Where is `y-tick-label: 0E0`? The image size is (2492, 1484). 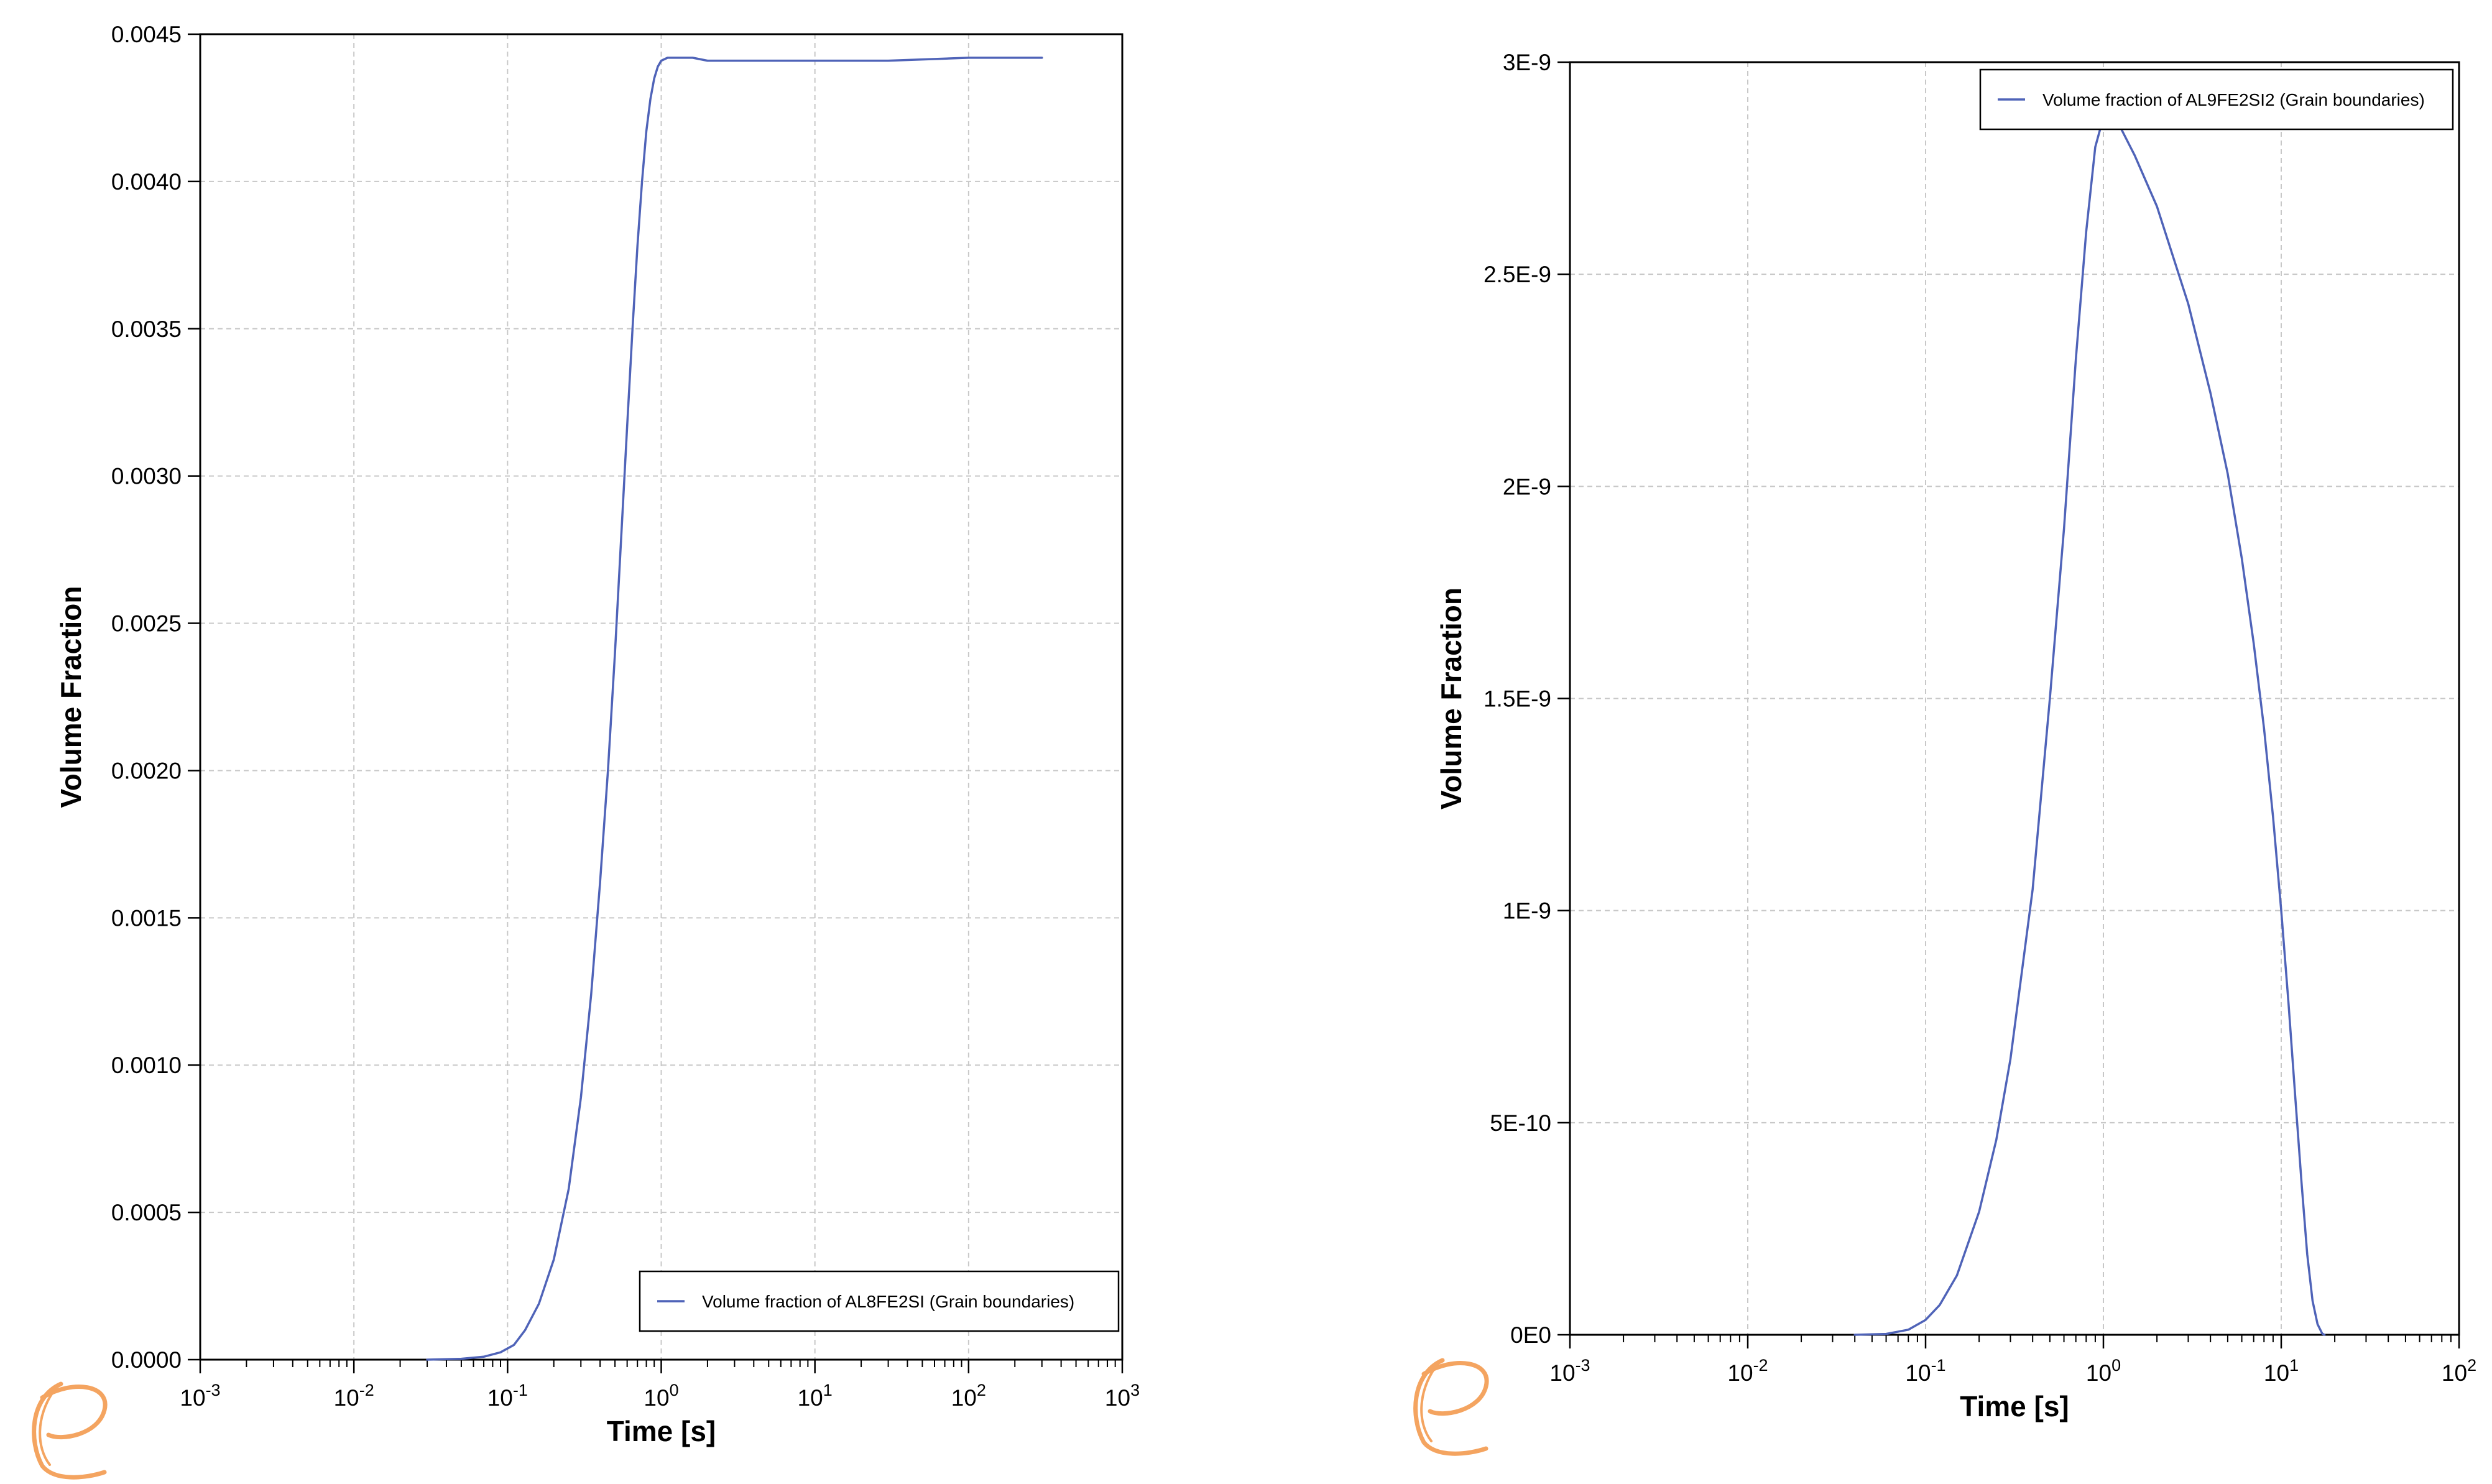
y-tick-label: 0E0 is located at coordinates (1530, 1335).